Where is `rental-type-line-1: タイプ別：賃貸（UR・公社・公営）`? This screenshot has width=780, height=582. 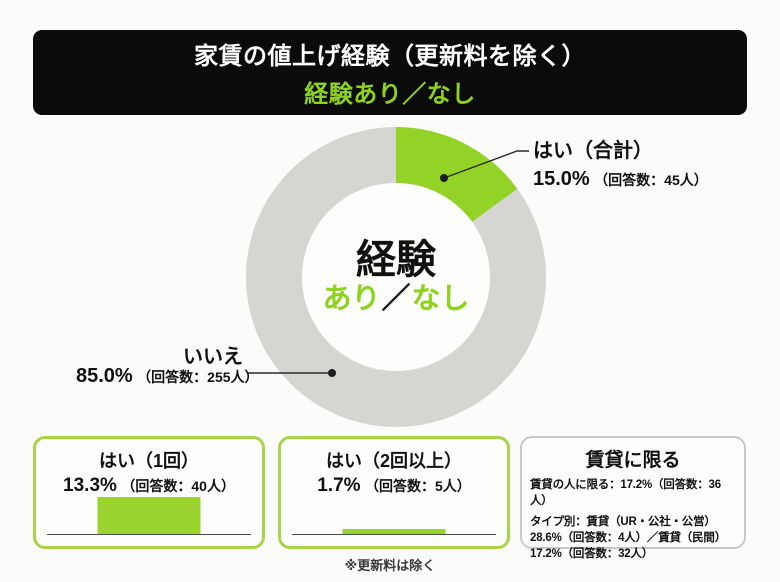
rental-type-line-1: タイプ別：賃貸（UR・公社・公営） is located at coordinates (623, 522).